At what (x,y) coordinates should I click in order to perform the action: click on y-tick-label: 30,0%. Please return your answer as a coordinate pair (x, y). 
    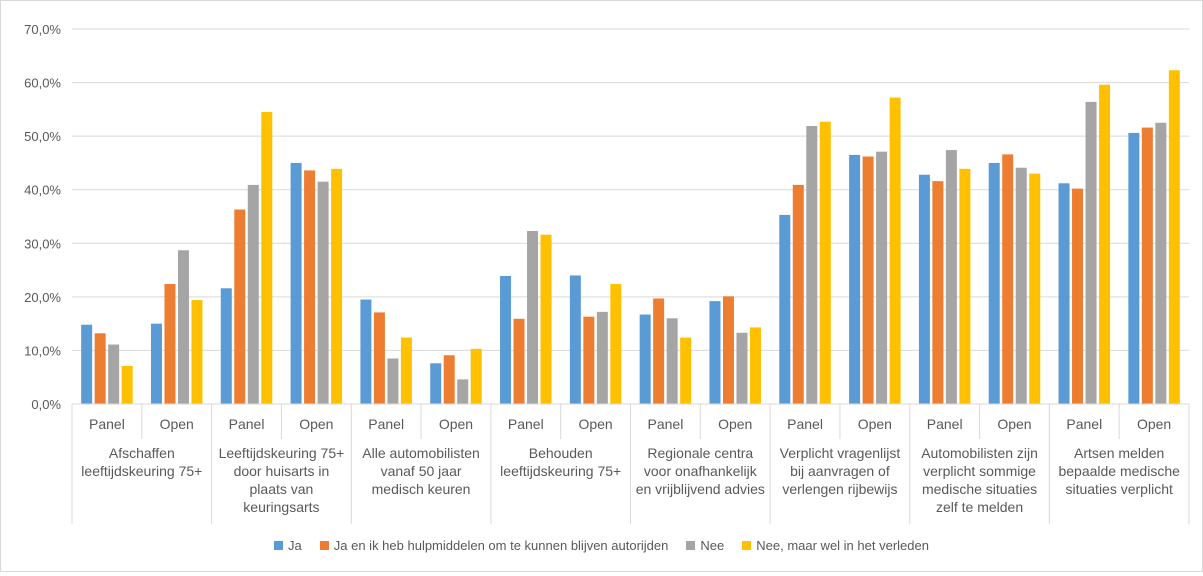
    Looking at the image, I should click on (42, 243).